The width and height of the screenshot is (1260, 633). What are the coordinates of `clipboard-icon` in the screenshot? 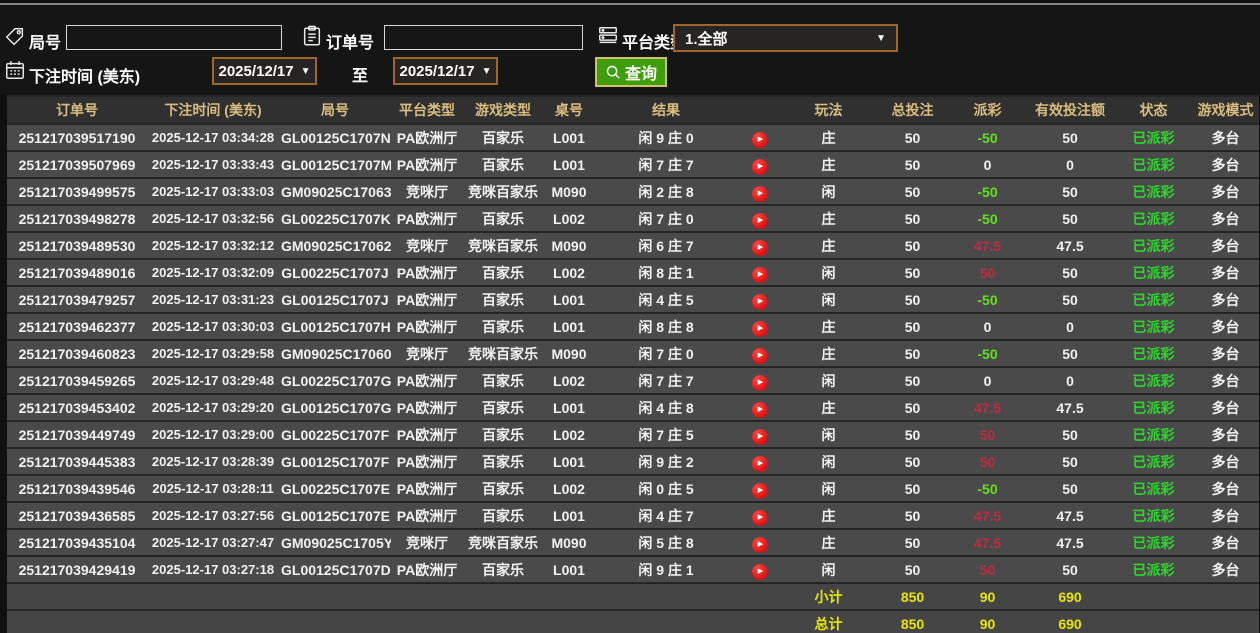 It's located at (312, 36).